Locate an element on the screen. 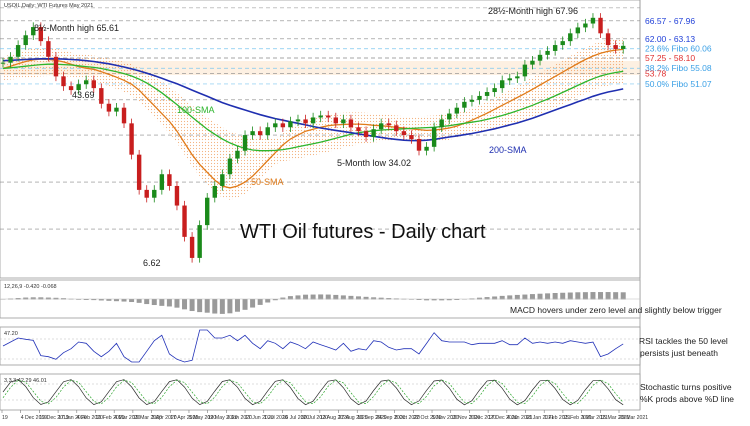 The height and width of the screenshot is (426, 750). x-tick-label-3: 17 Jan 2020 is located at coordinates (72, 418).